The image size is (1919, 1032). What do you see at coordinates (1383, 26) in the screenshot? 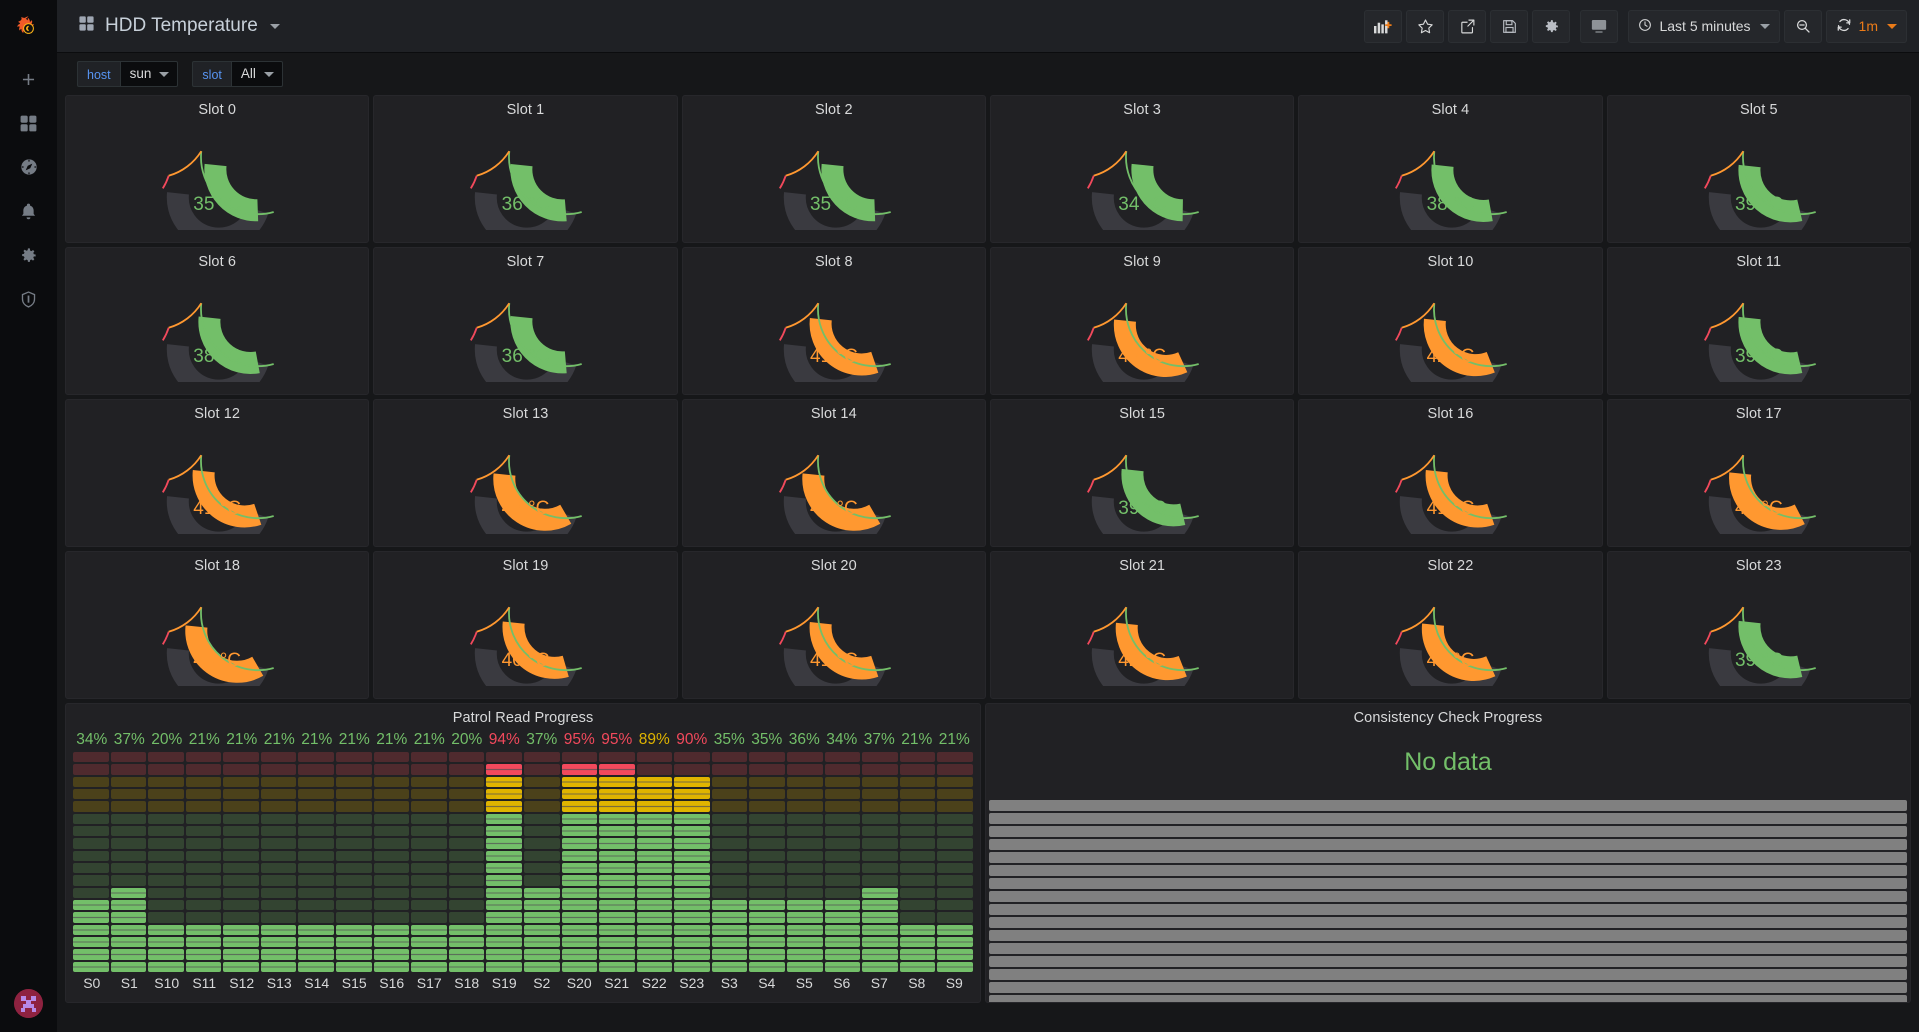
I see `add-panel-button` at bounding box center [1383, 26].